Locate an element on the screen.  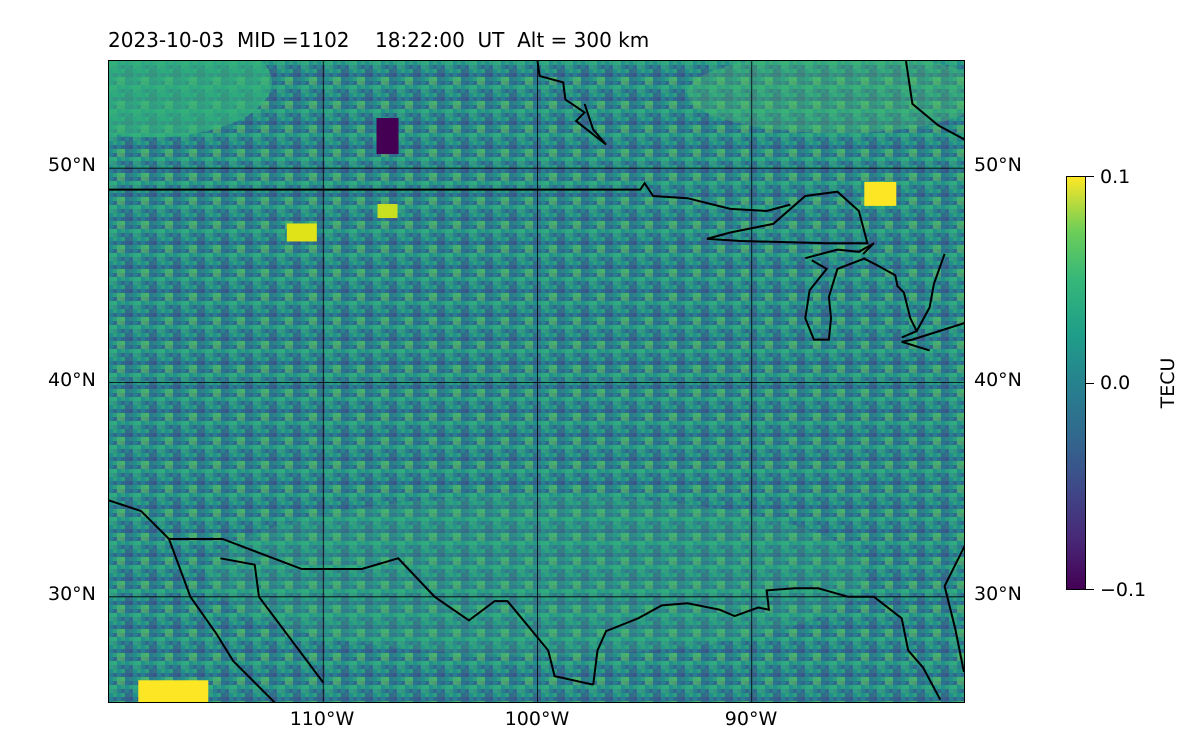
lat-label-right-40: 40°N is located at coordinates (998, 380).